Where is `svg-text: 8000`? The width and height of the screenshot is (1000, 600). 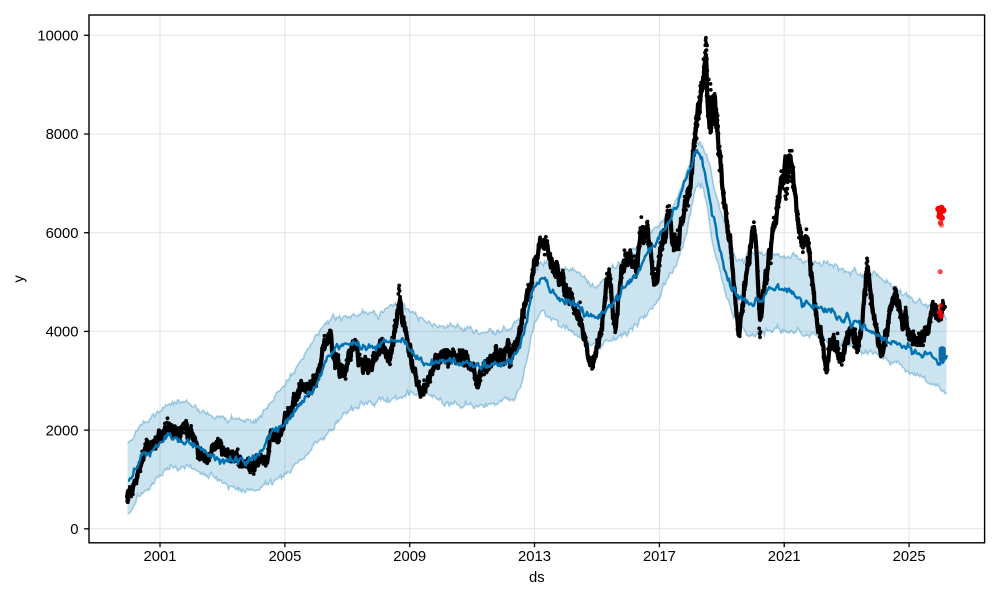 svg-text: 8000 is located at coordinates (62, 135).